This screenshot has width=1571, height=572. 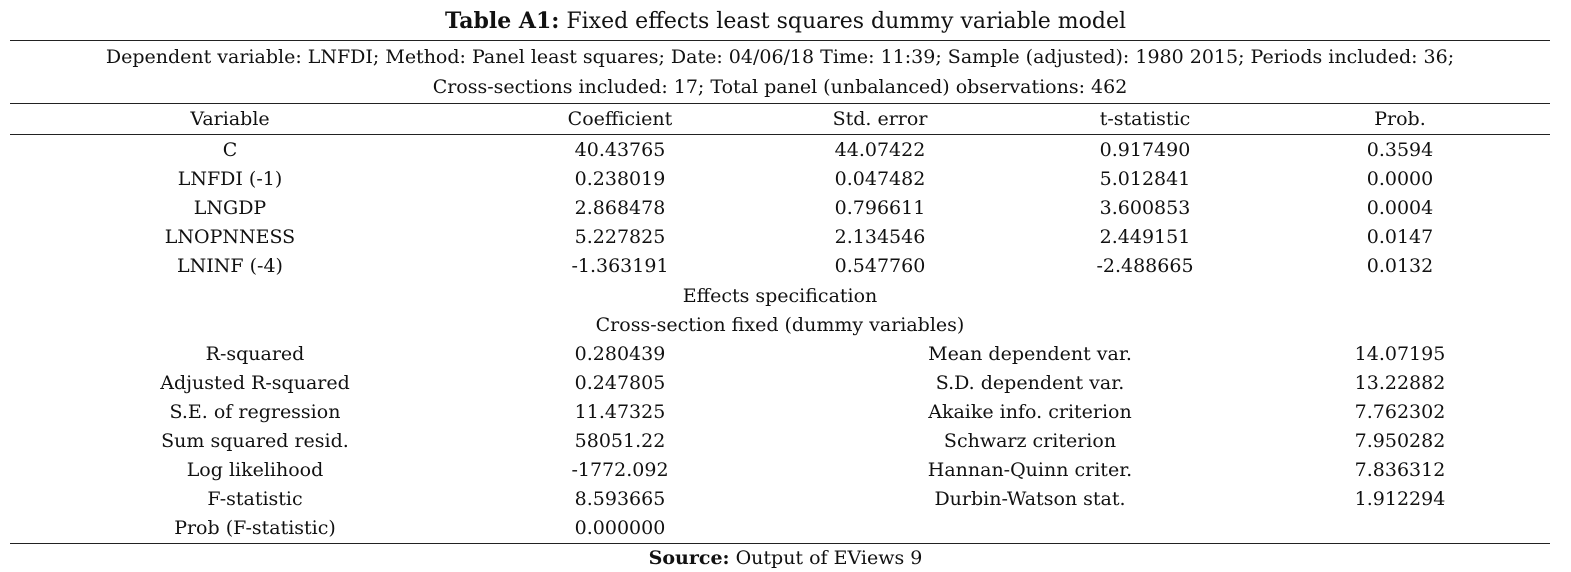 I want to click on header-t-statistic: t-statistic, so click(x=1145, y=119).